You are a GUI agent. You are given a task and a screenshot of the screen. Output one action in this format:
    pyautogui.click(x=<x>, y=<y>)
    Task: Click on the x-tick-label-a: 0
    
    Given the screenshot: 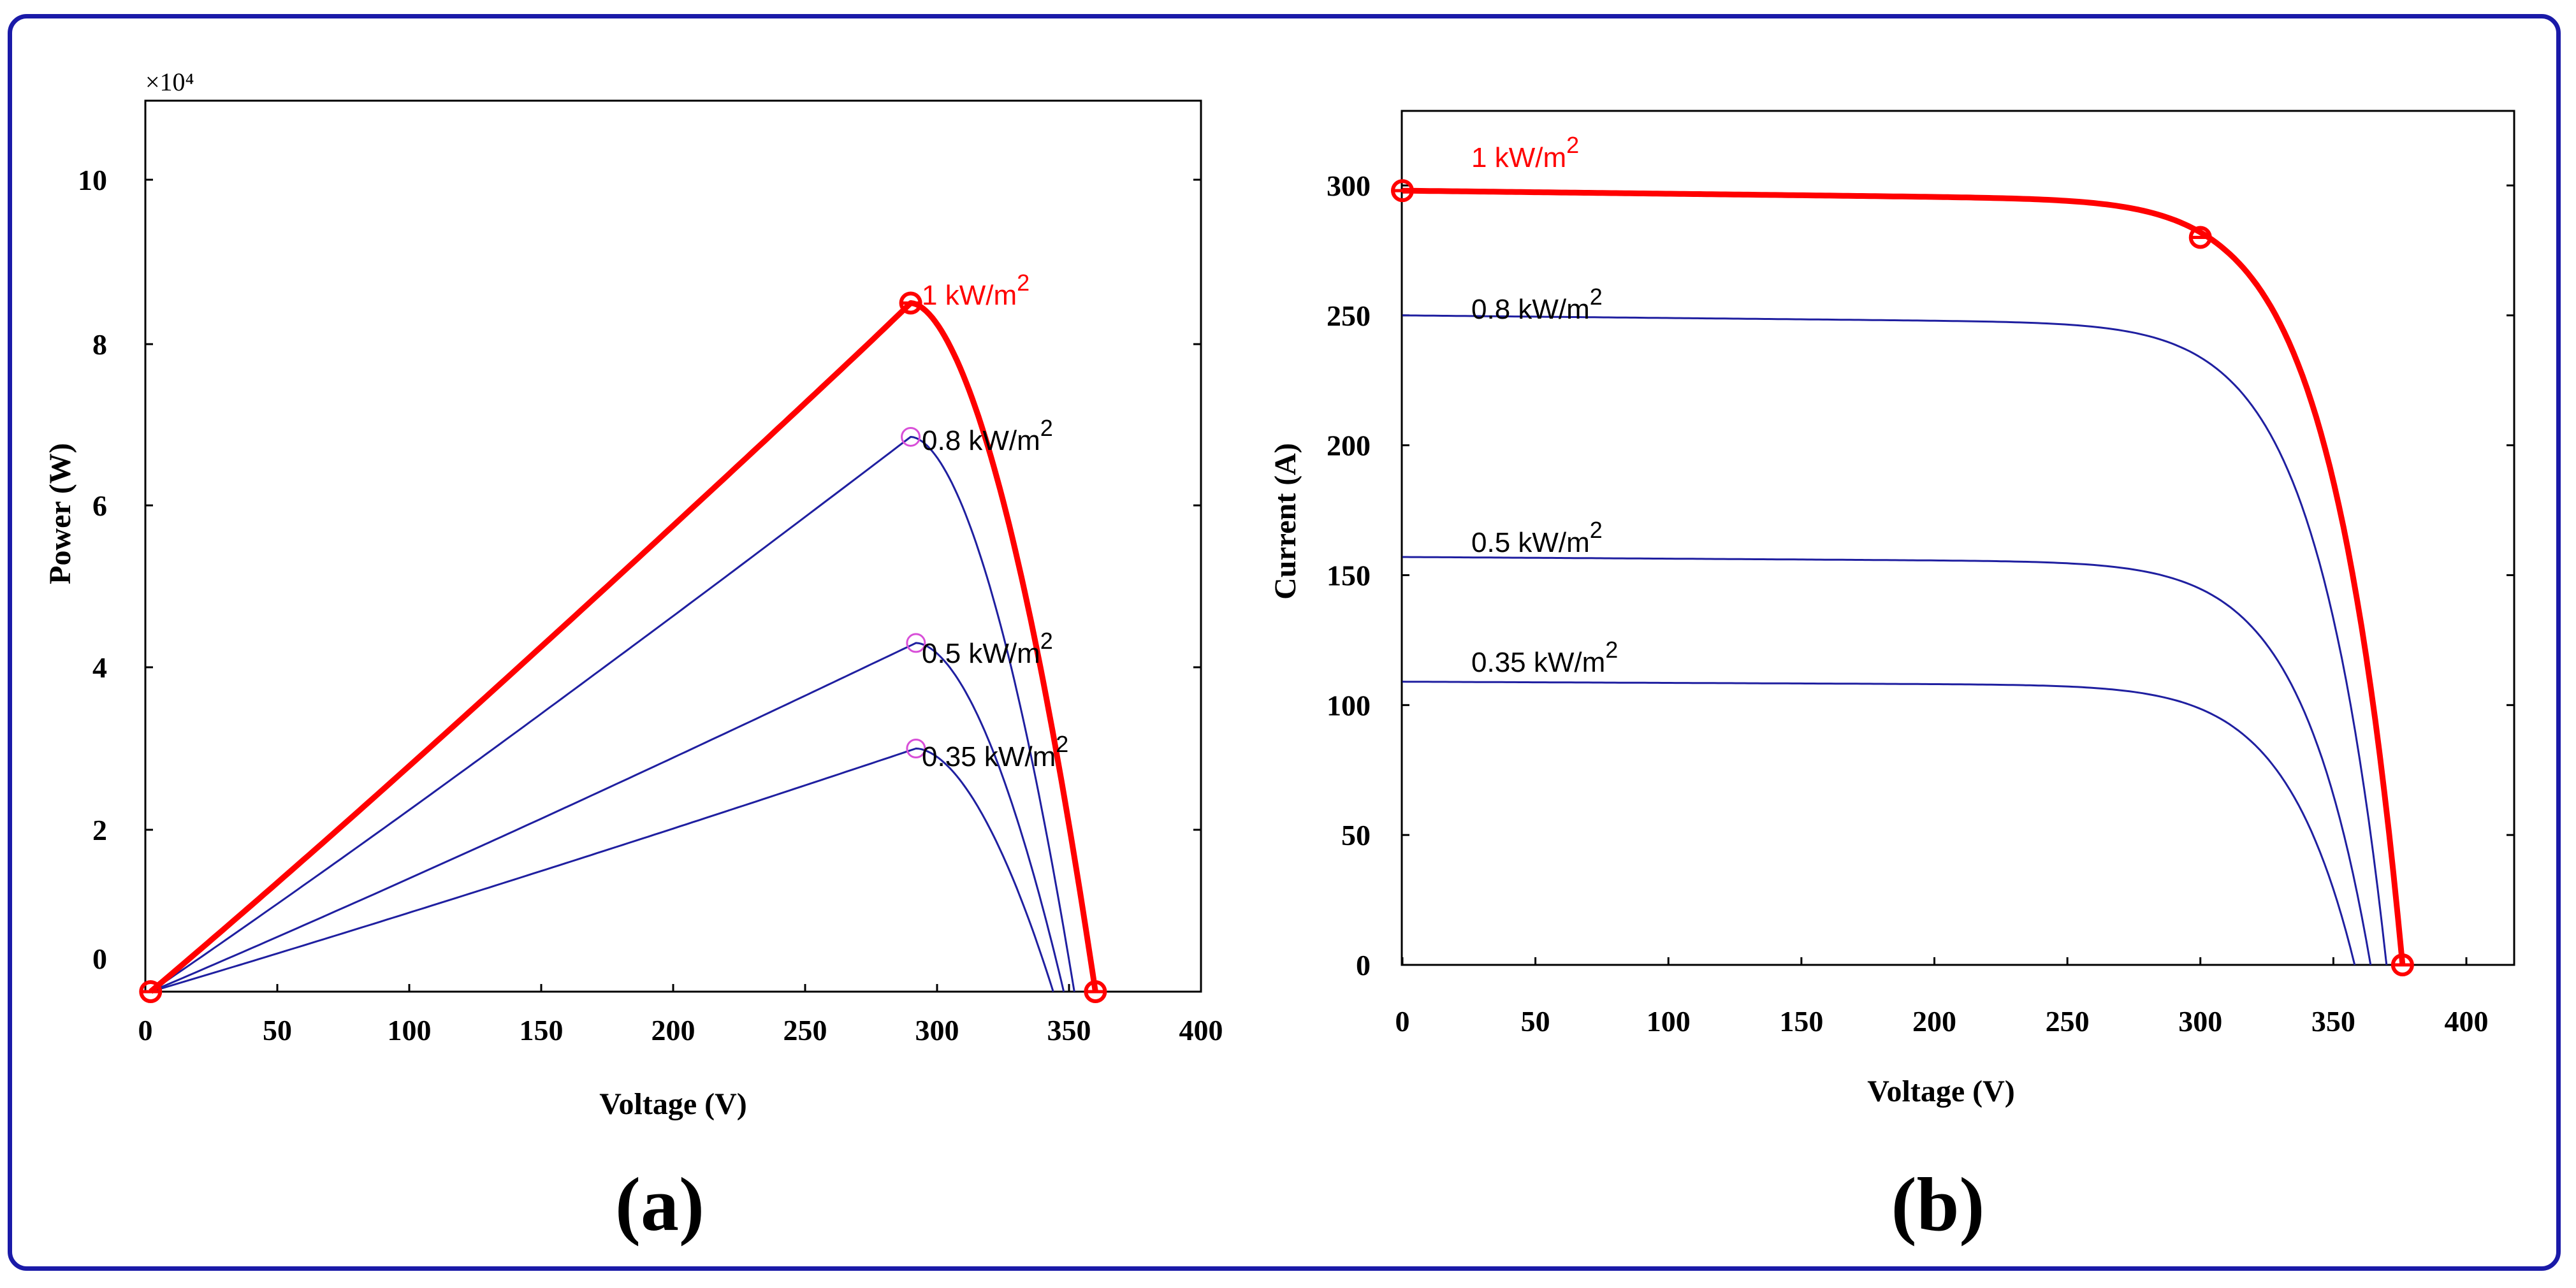 What is the action you would take?
    pyautogui.click(x=145, y=1030)
    